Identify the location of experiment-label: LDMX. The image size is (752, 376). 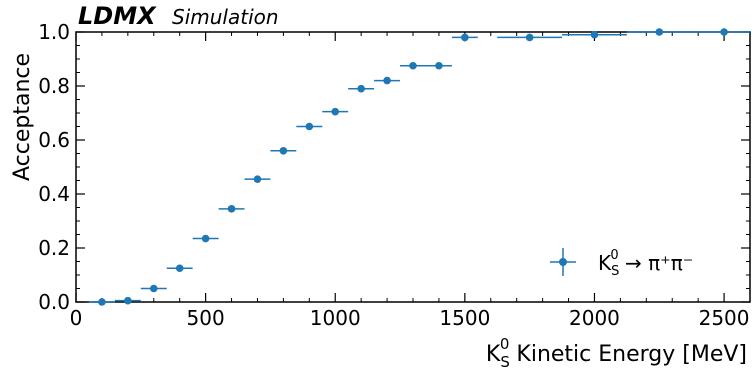
(117, 16).